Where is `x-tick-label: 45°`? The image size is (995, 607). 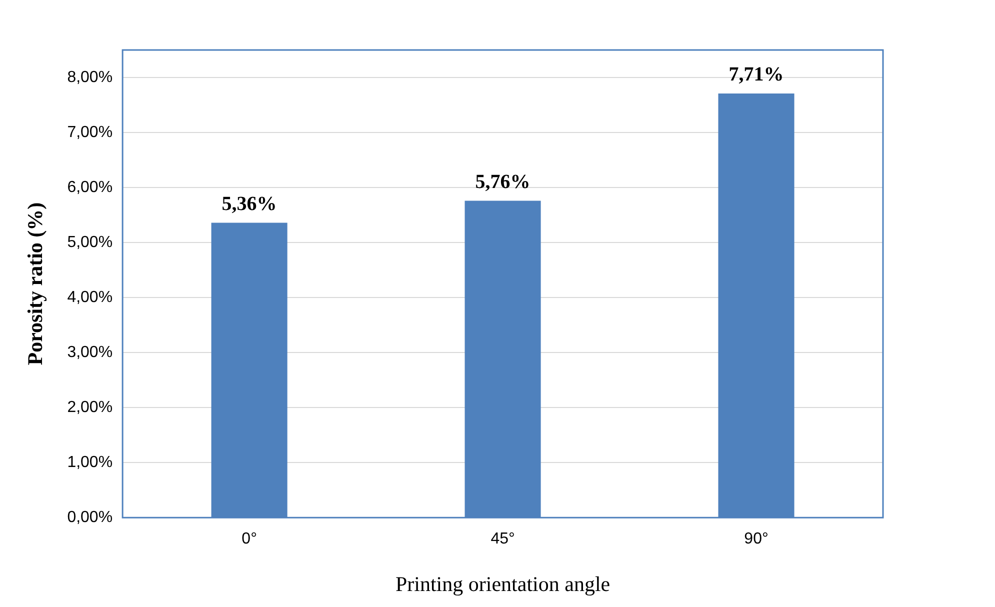 x-tick-label: 45° is located at coordinates (502, 539).